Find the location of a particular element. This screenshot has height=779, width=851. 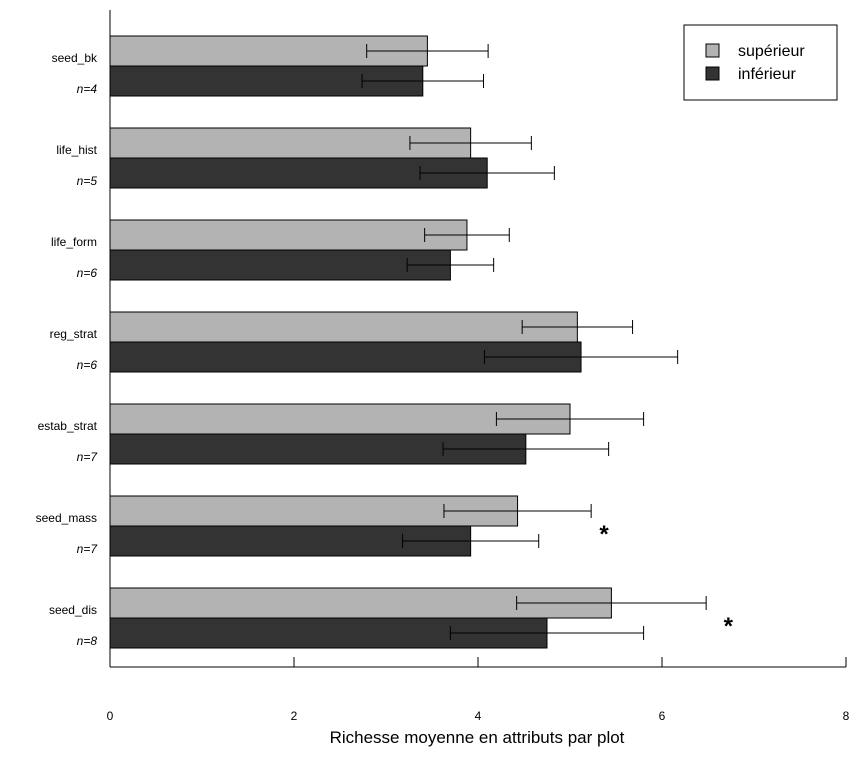

bar-life-form-superieur is located at coordinates (288, 235).